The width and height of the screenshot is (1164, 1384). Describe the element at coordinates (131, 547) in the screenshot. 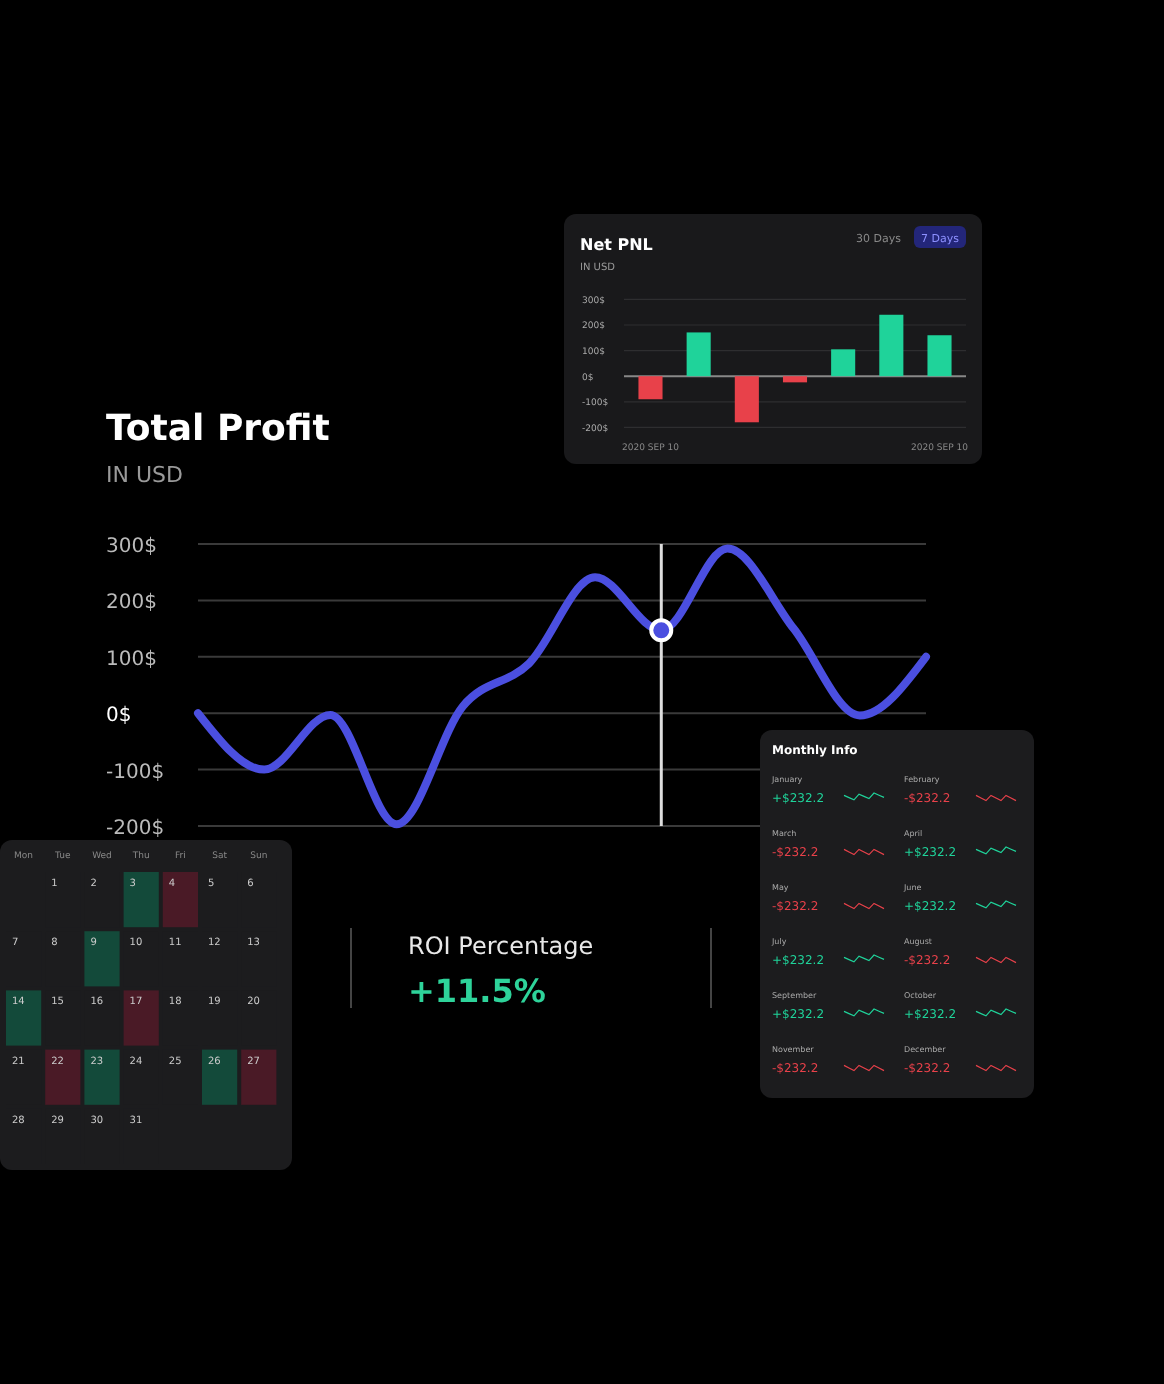

I see `y-tick-label: 300$` at that location.